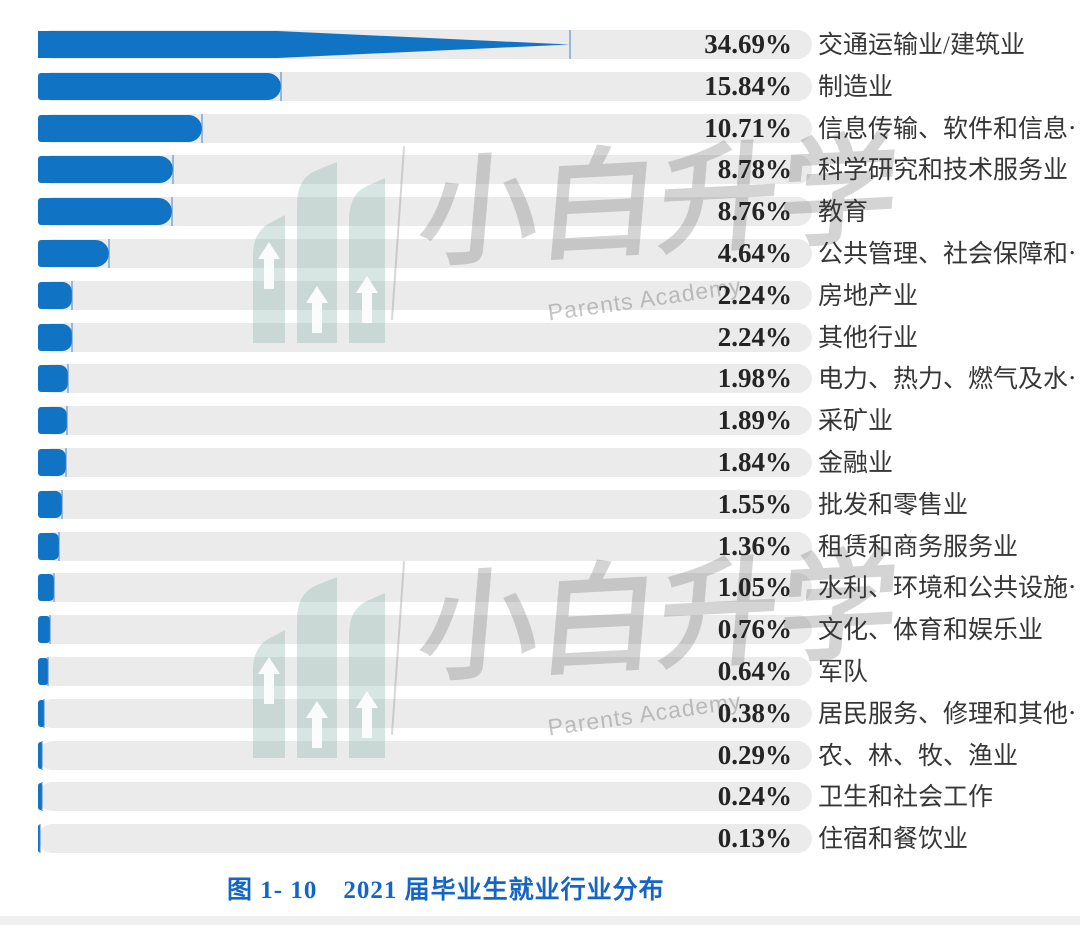 This screenshot has width=1080, height=925. Describe the element at coordinates (843, 213) in the screenshot. I see `category-label: 教育` at that location.